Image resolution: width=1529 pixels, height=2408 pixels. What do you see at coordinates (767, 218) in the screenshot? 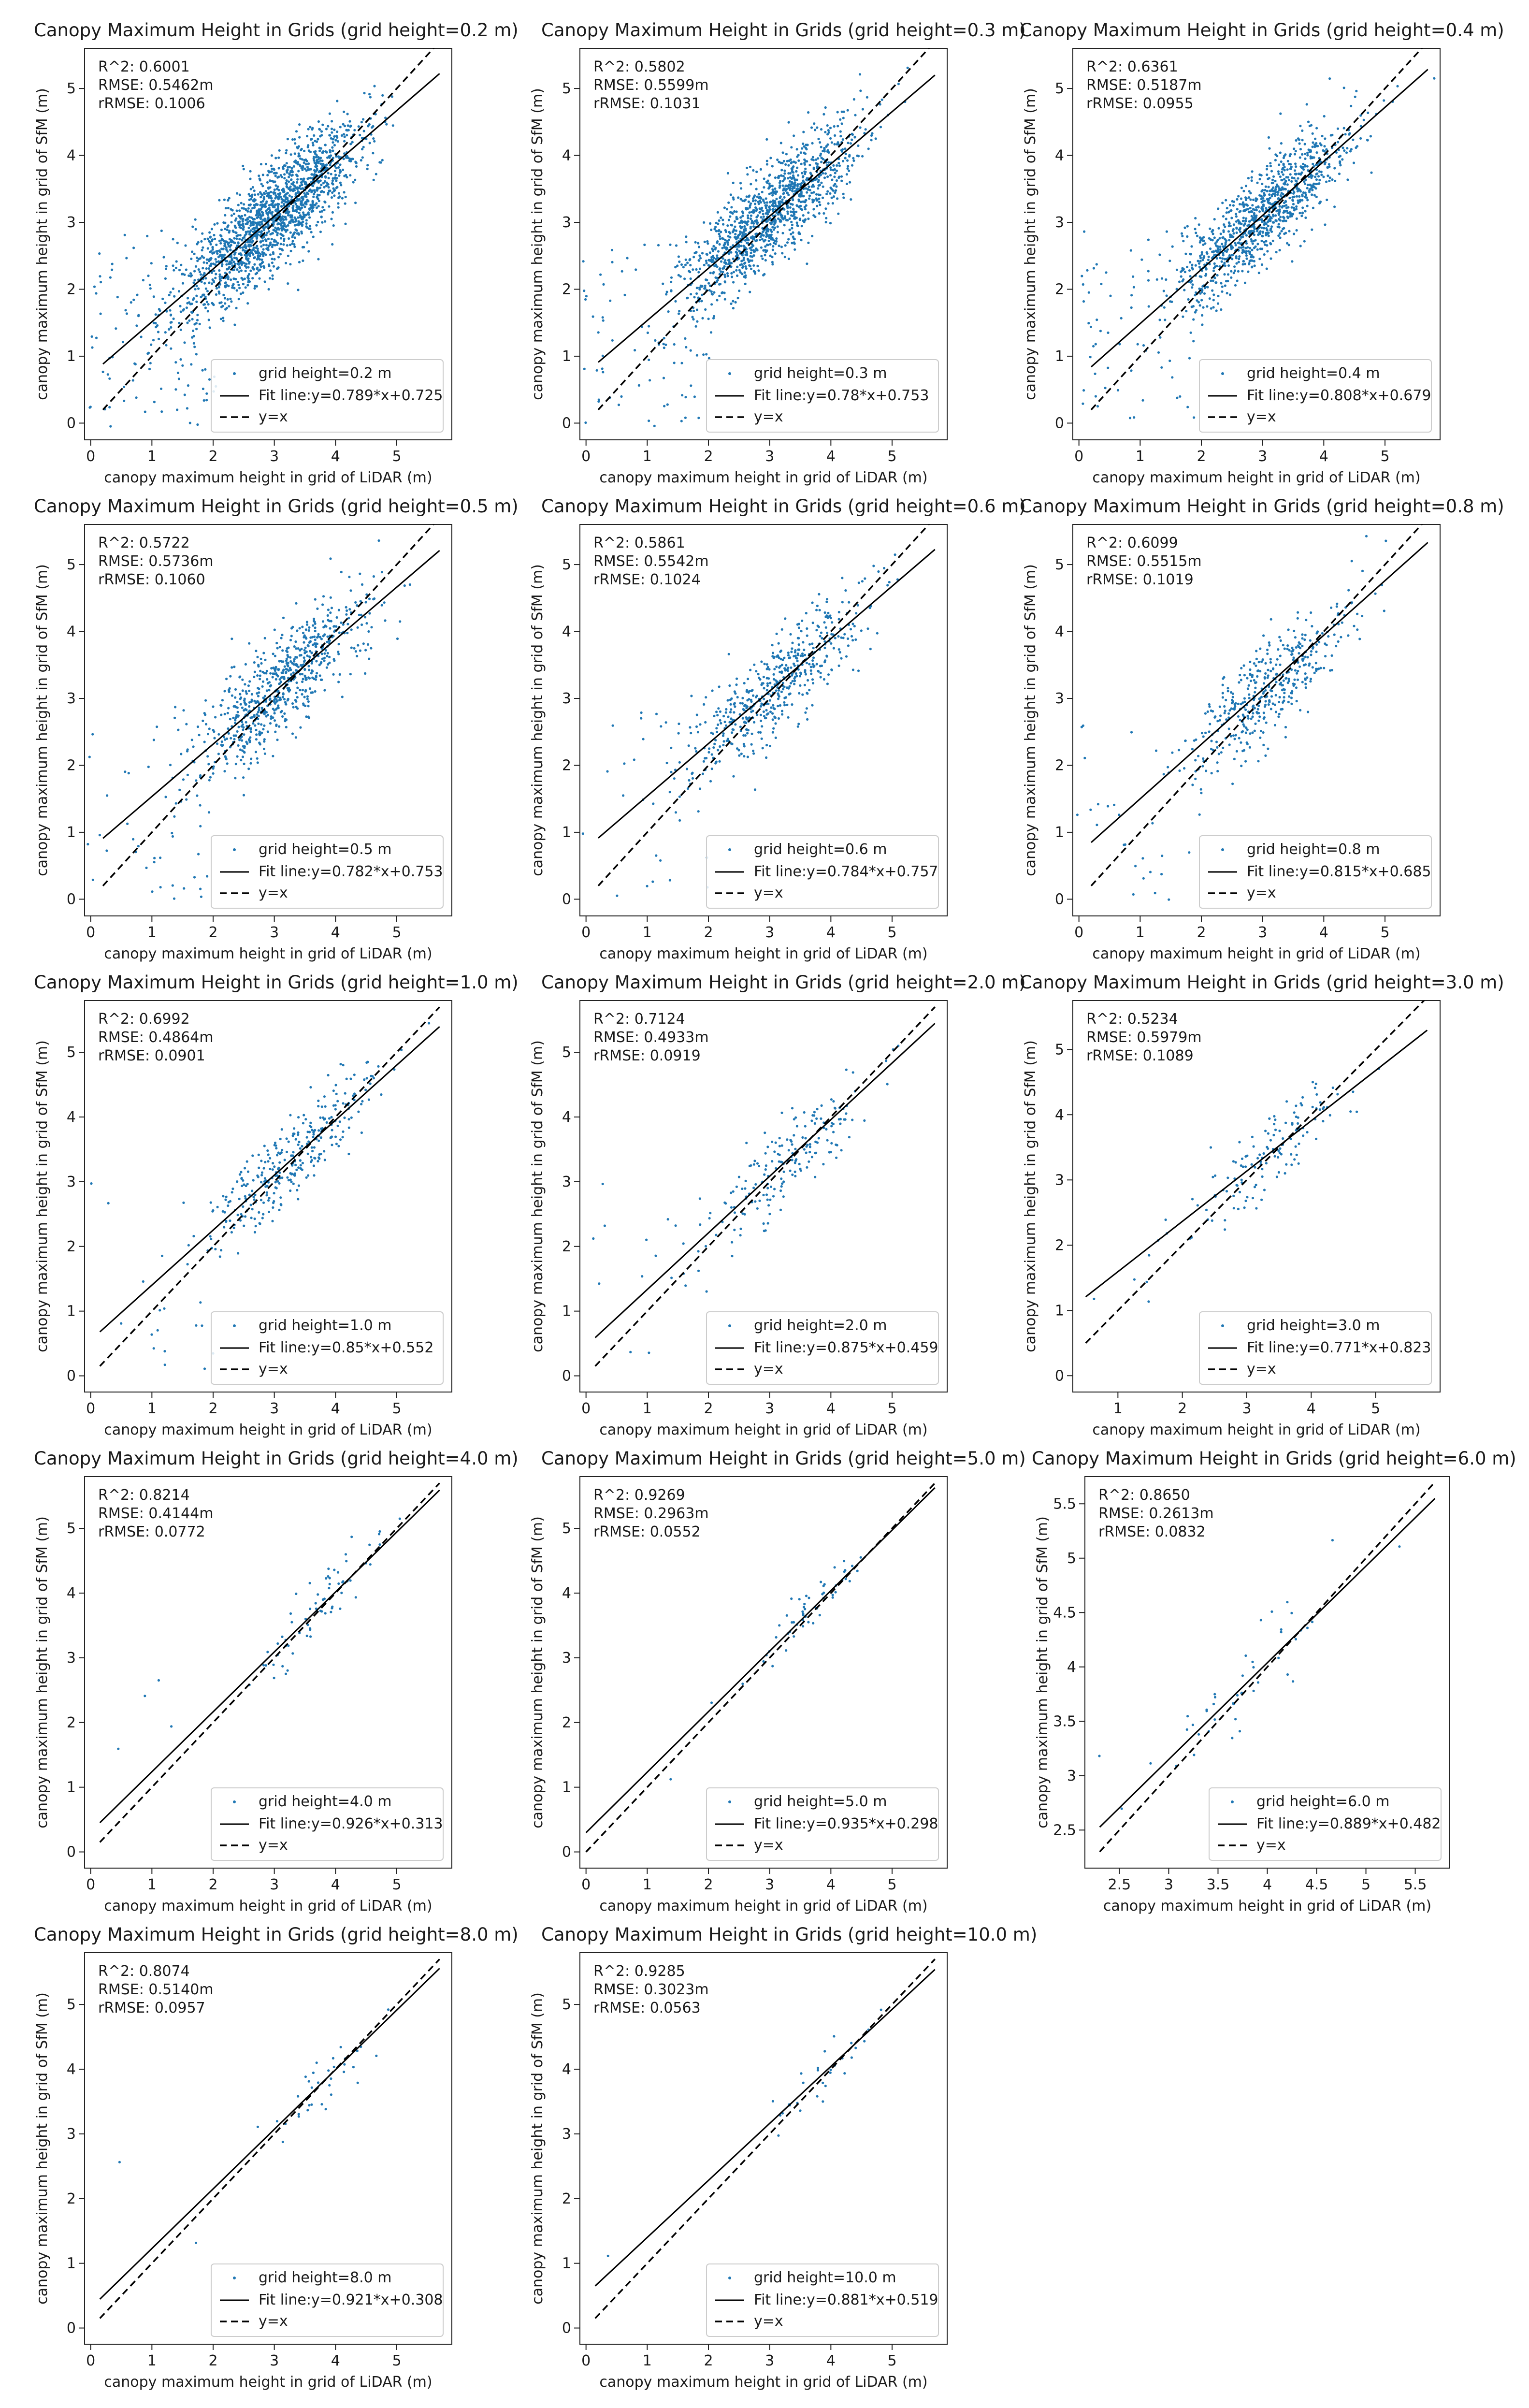
I see `fit-line` at bounding box center [767, 218].